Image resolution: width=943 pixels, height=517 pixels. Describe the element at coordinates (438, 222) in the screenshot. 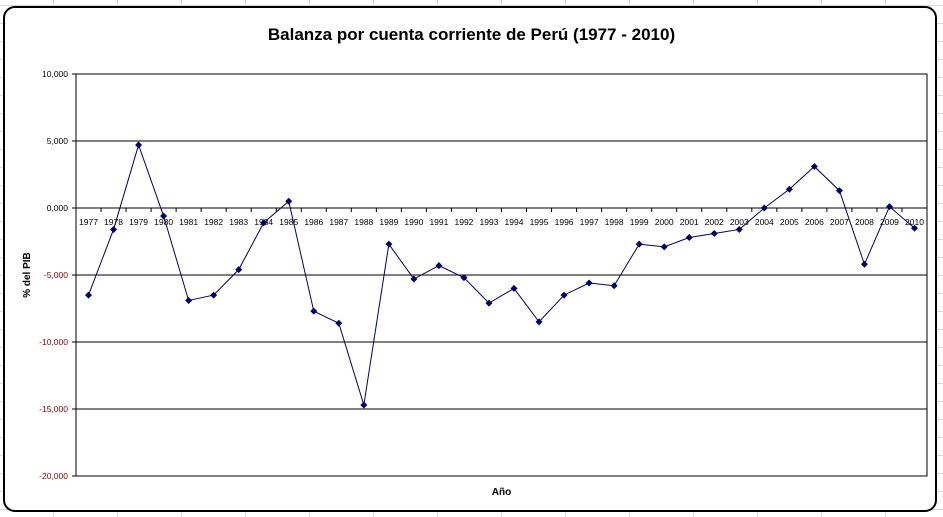

I see `x-tick-label: 1991` at that location.